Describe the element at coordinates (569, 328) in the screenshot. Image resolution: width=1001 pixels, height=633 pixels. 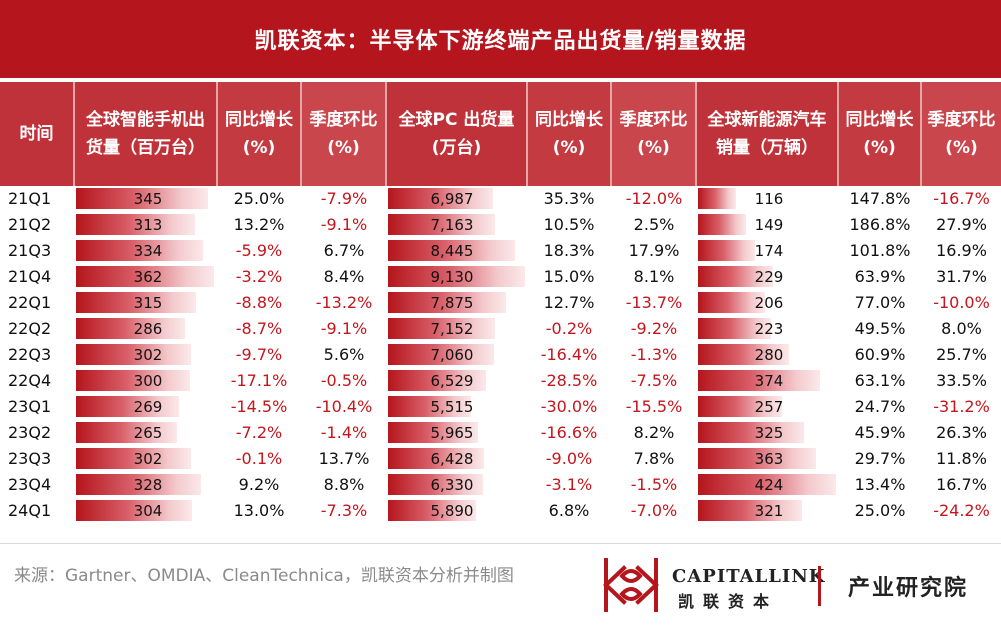
I see `pc-yoy-cell: -0.2%` at that location.